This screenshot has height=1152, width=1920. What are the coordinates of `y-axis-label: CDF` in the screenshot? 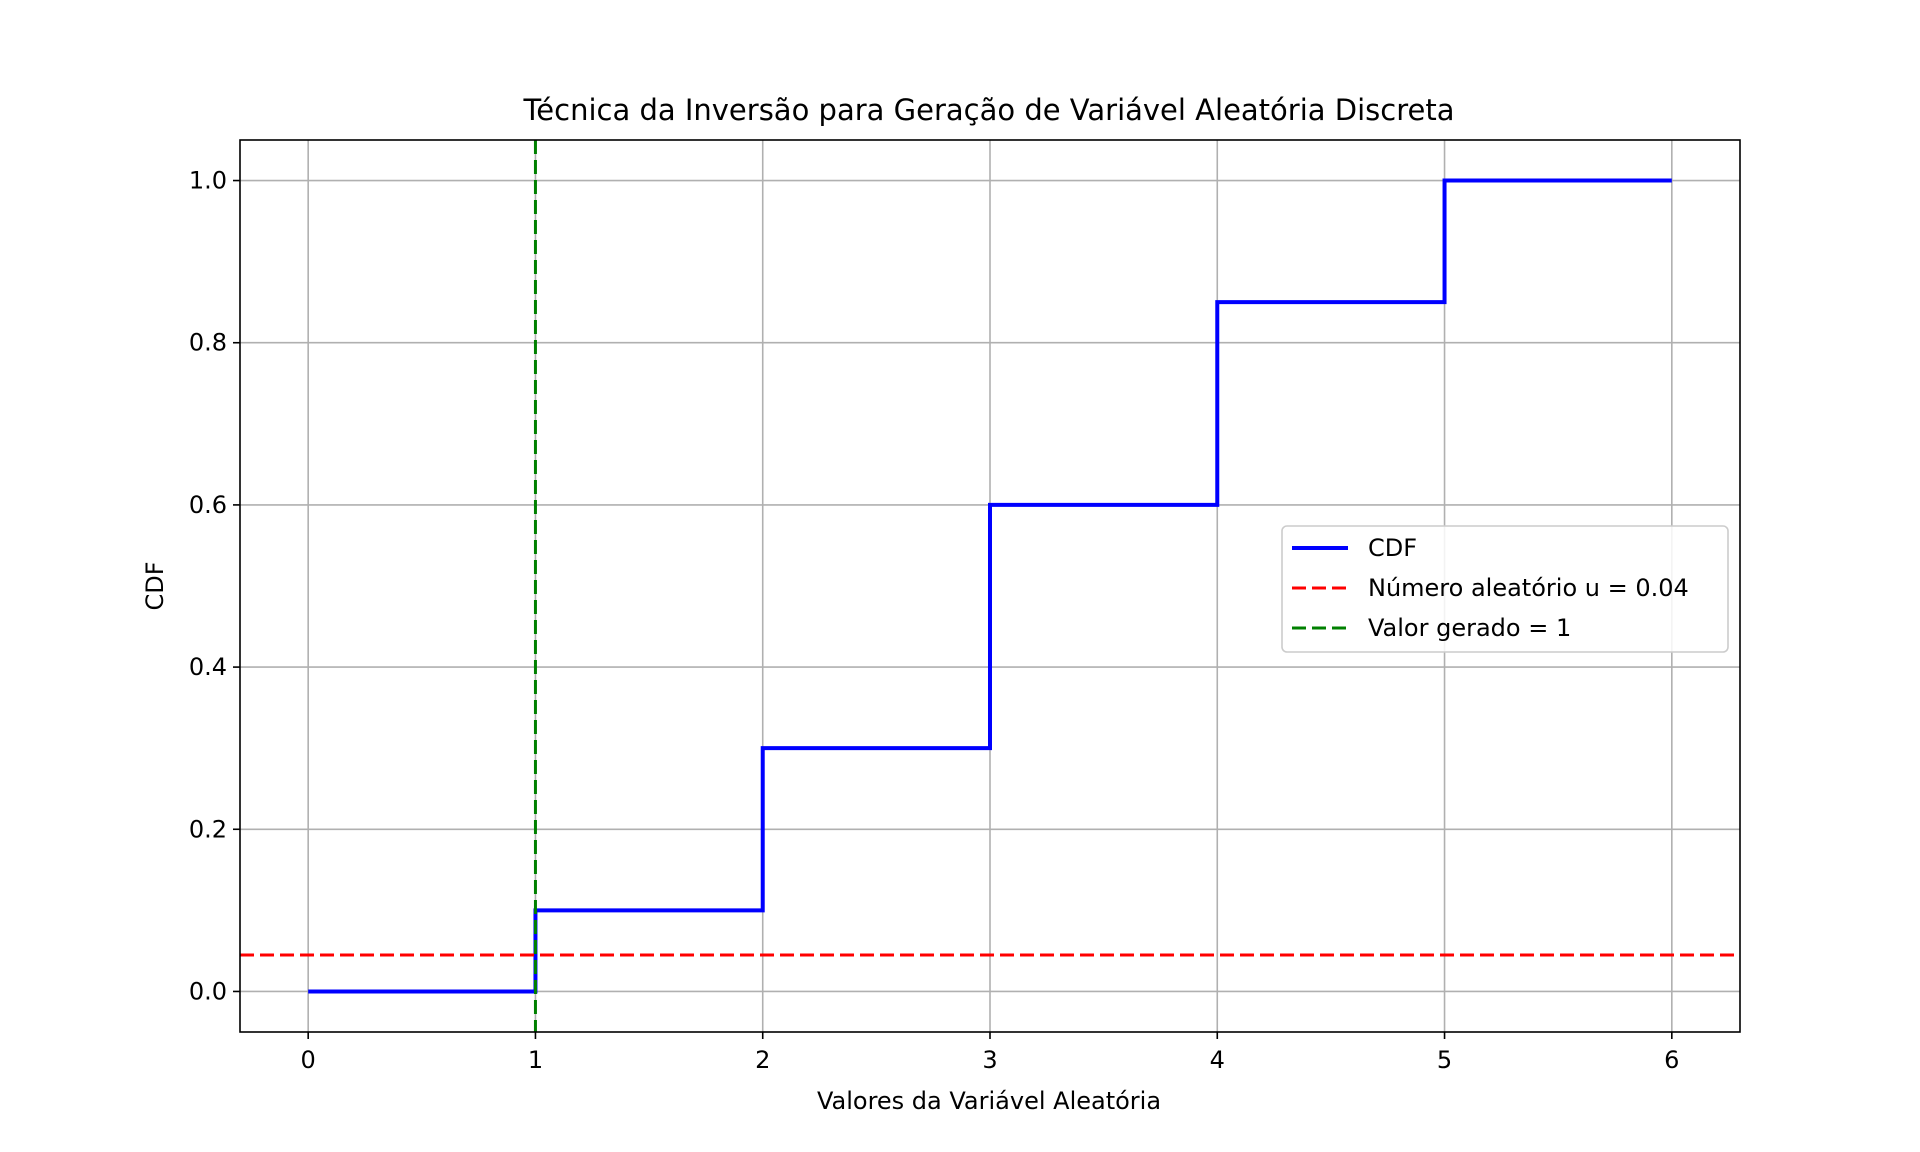 It's located at (155, 585).